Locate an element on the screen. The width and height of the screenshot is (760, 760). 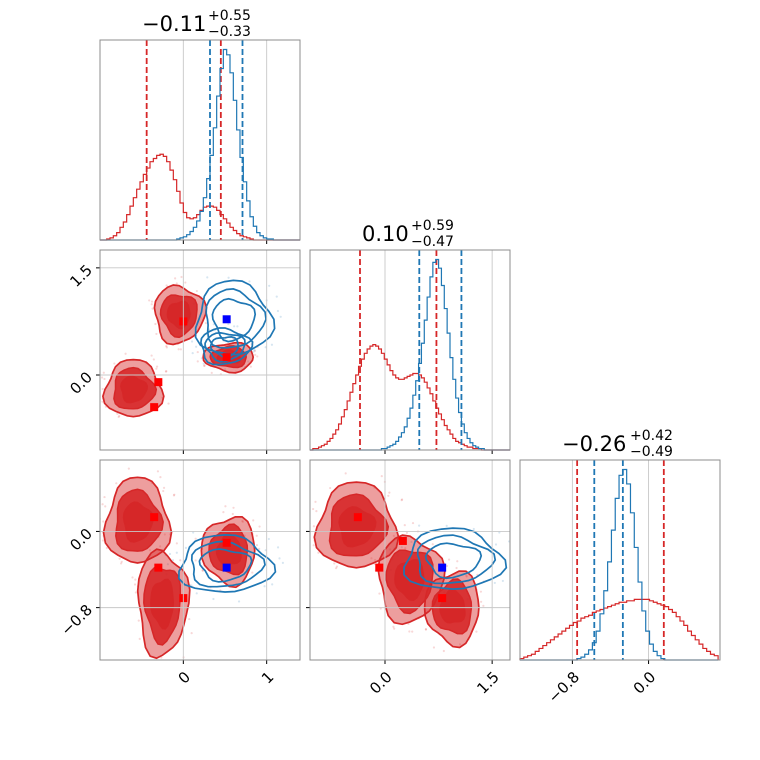
title-hist-1-minus: −0.47 is located at coordinates (432, 242).